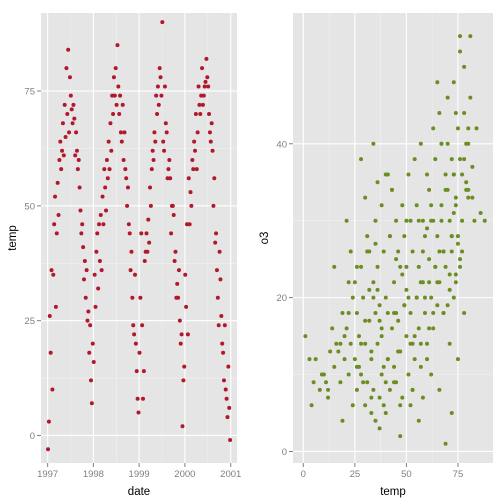 This screenshot has width=504, height=504. What do you see at coordinates (284, 452) in the screenshot?
I see `y-tick-label: 0` at bounding box center [284, 452].